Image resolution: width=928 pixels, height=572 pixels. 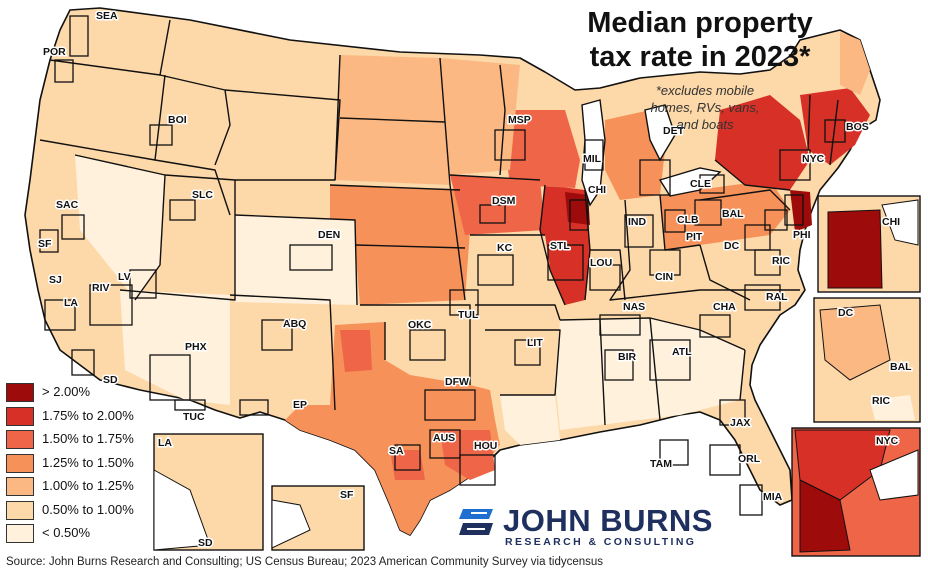 What do you see at coordinates (444, 438) in the screenshot?
I see `city-label: AUS` at bounding box center [444, 438].